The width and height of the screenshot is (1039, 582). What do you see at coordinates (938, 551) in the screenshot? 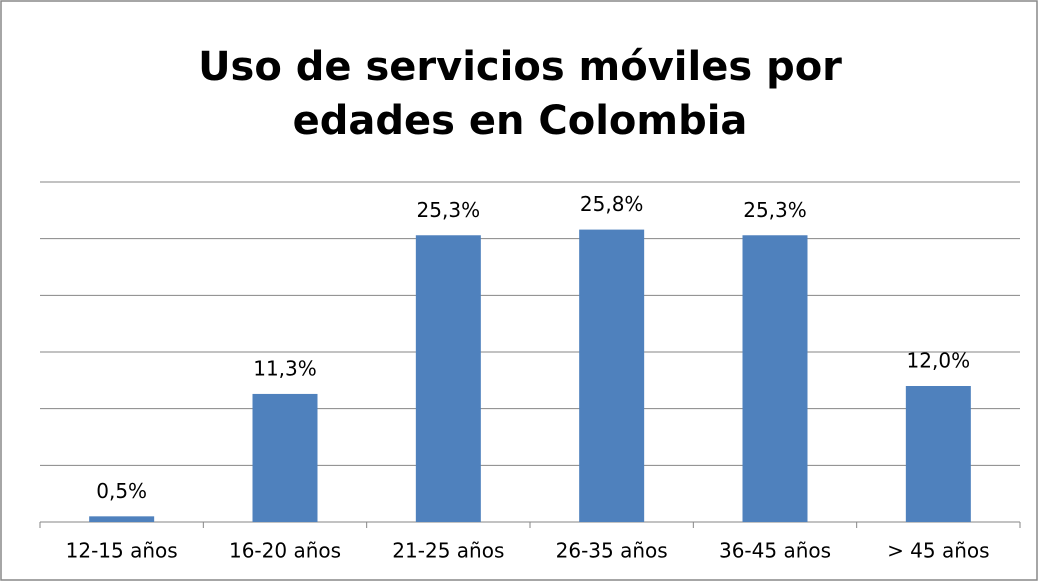
I see `x-tick-label: > 45 años` at bounding box center [938, 551].